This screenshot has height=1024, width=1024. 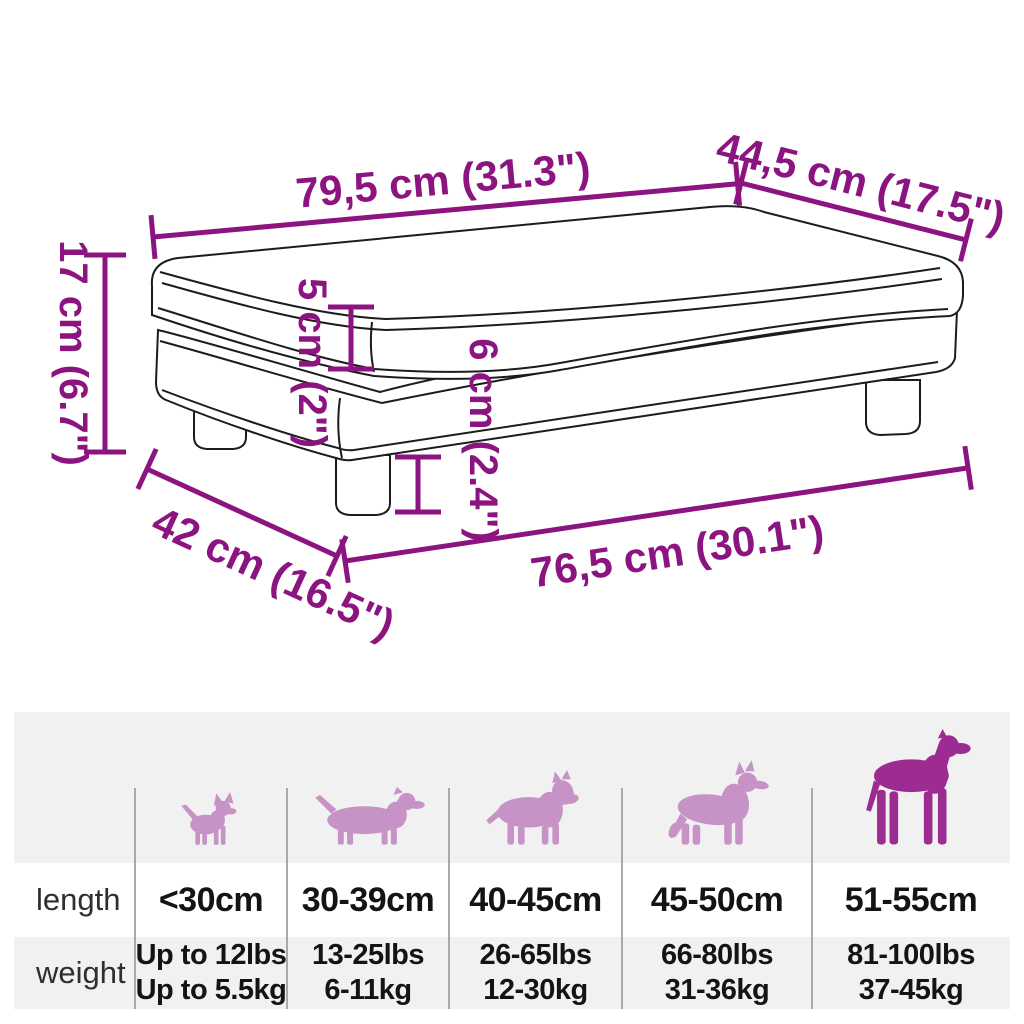 I want to click on great-dane-icon, so click(x=911, y=787).